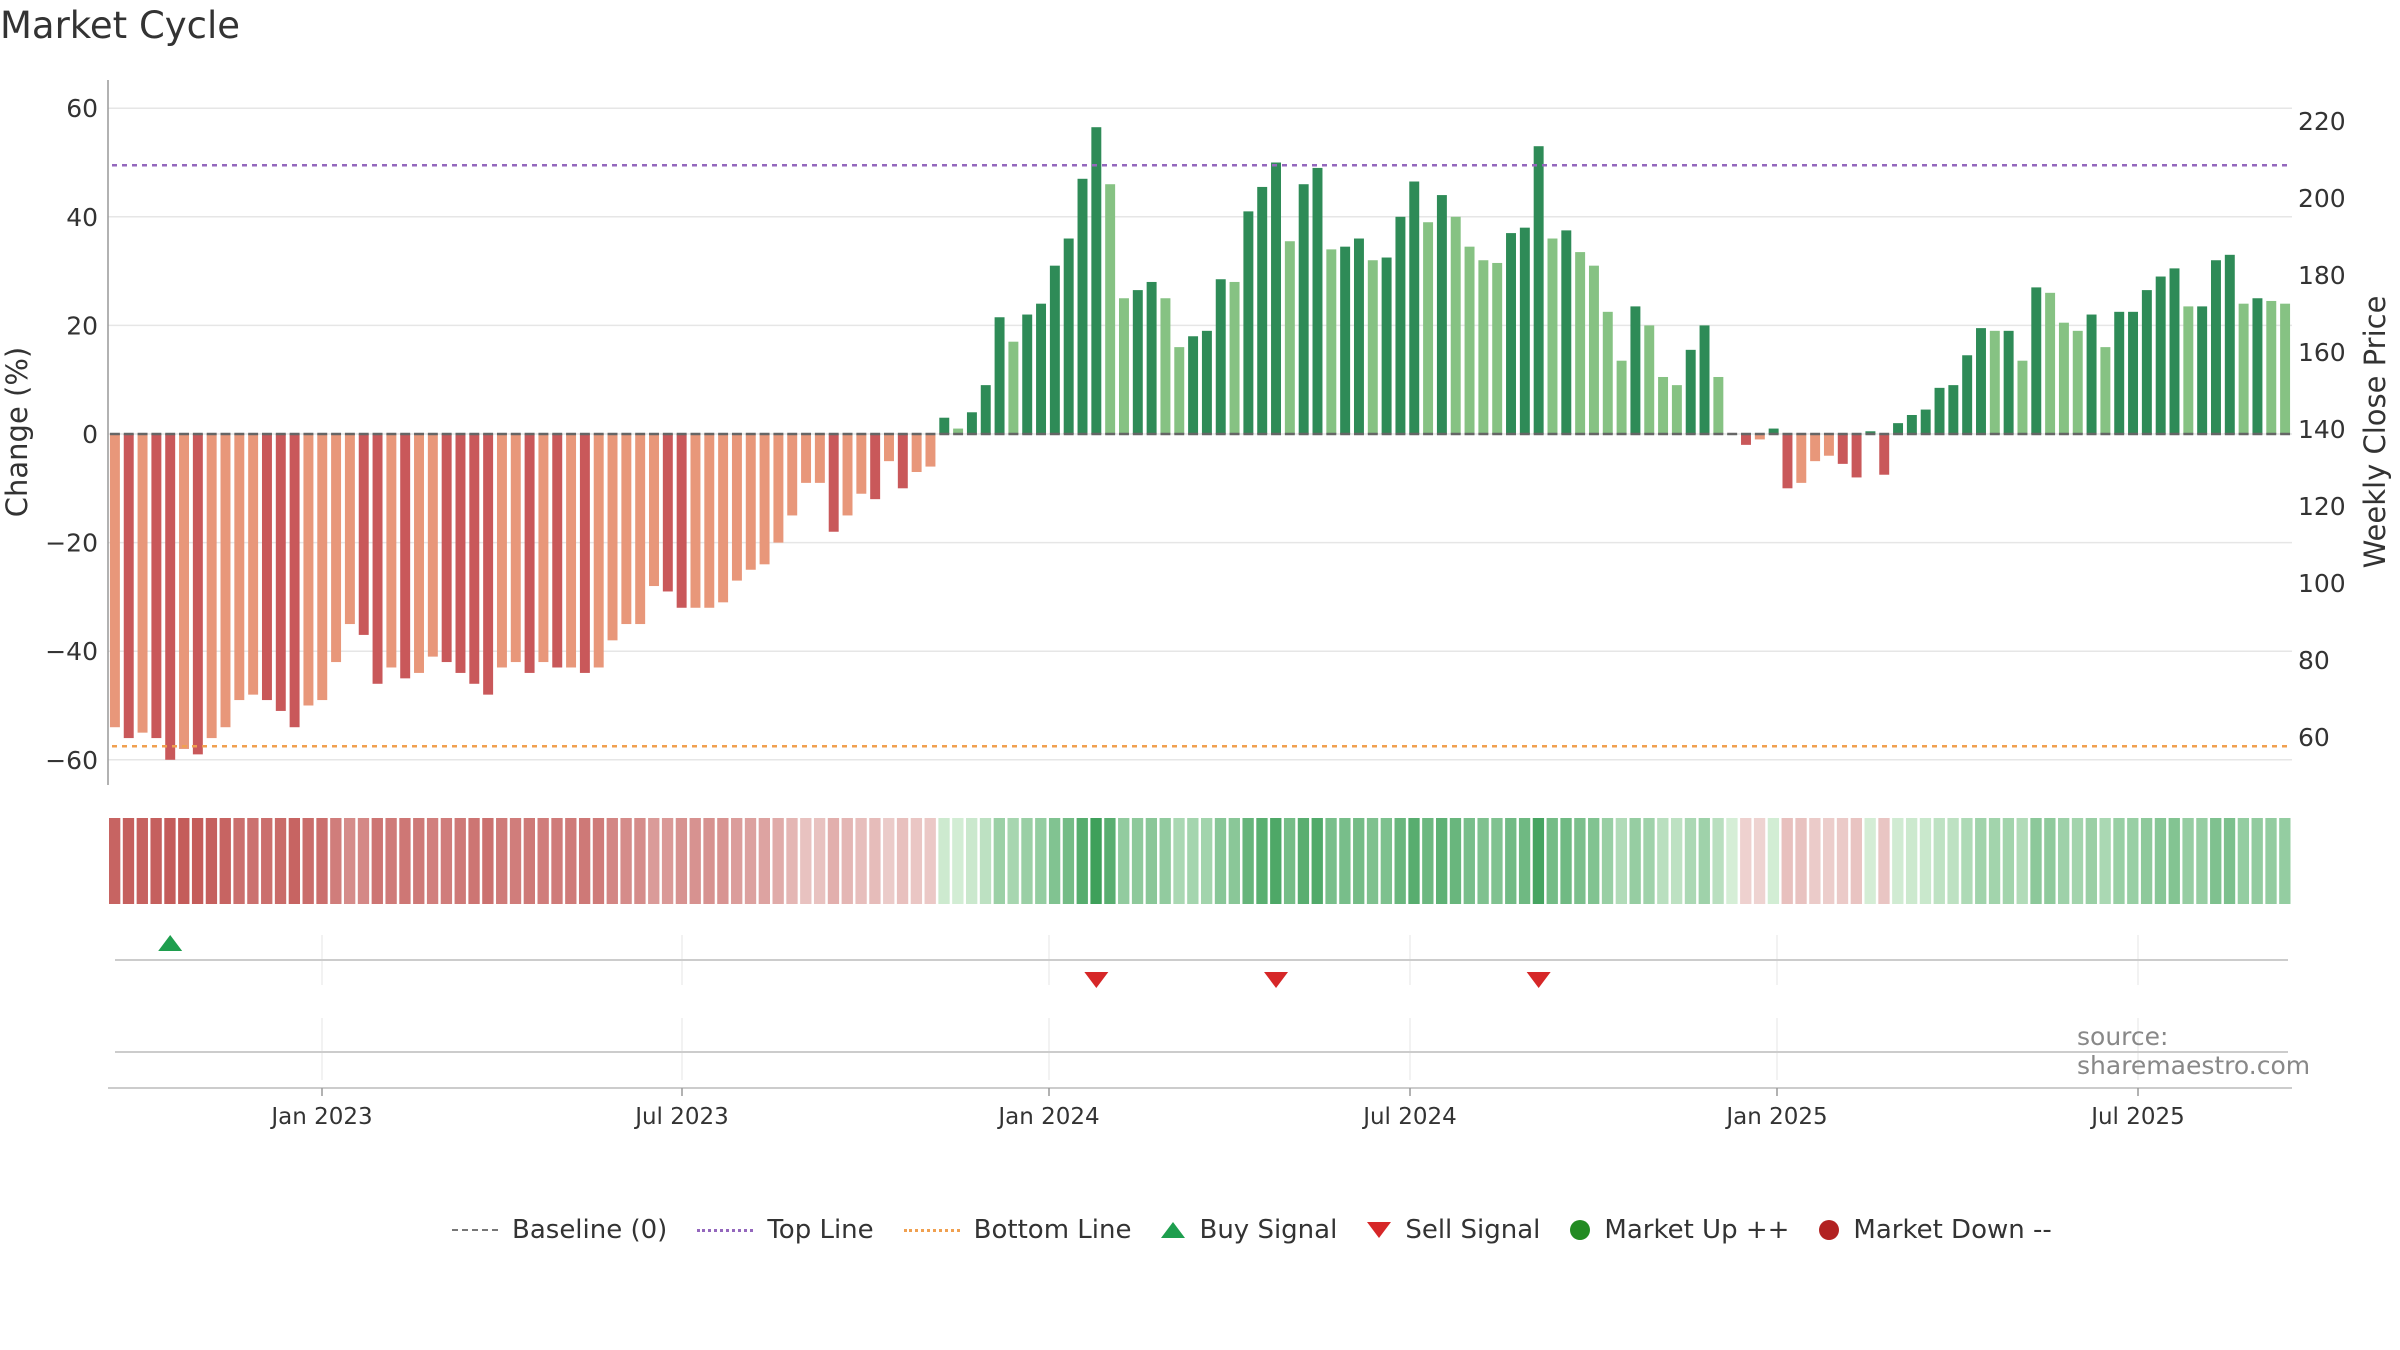 This screenshot has height=1350, width=2400. Describe the element at coordinates (1679, 1230) in the screenshot. I see `legend-item: Market Up ++` at that location.